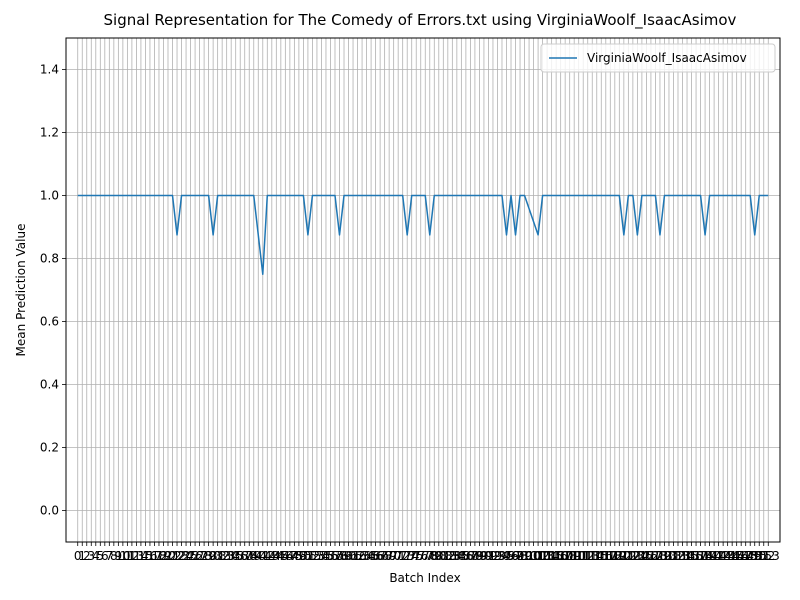 This screenshot has height=600, width=800. What do you see at coordinates (658, 58) in the screenshot?
I see `legend-box` at bounding box center [658, 58].